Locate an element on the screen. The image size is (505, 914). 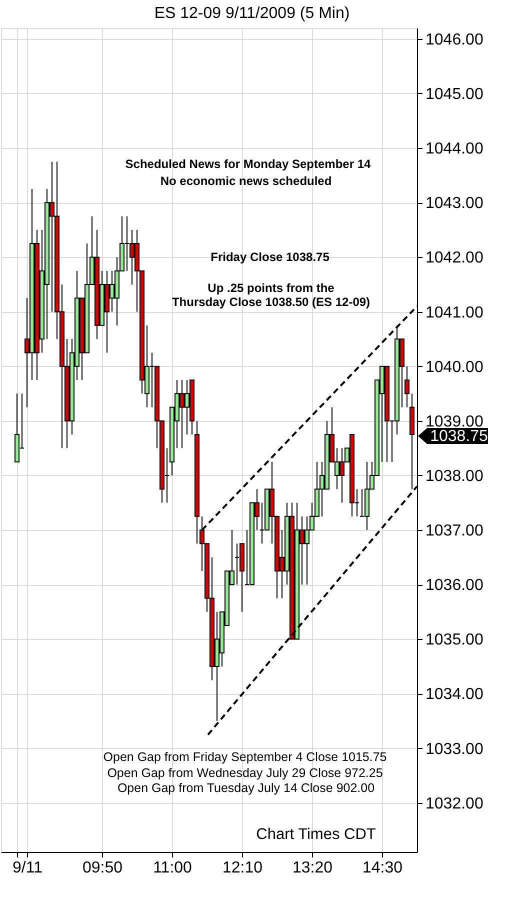
annotation: Friday Close 1038.75 is located at coordinates (270, 257).